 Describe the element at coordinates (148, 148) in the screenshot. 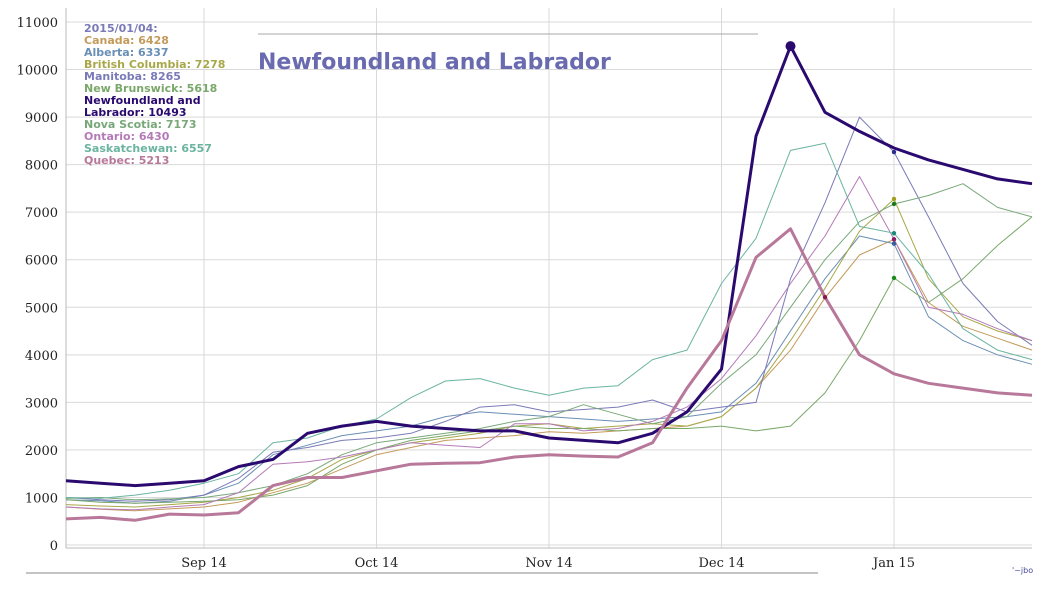

I see `legend-entry-saskatchewan: Saskatchewan: 6557` at that location.